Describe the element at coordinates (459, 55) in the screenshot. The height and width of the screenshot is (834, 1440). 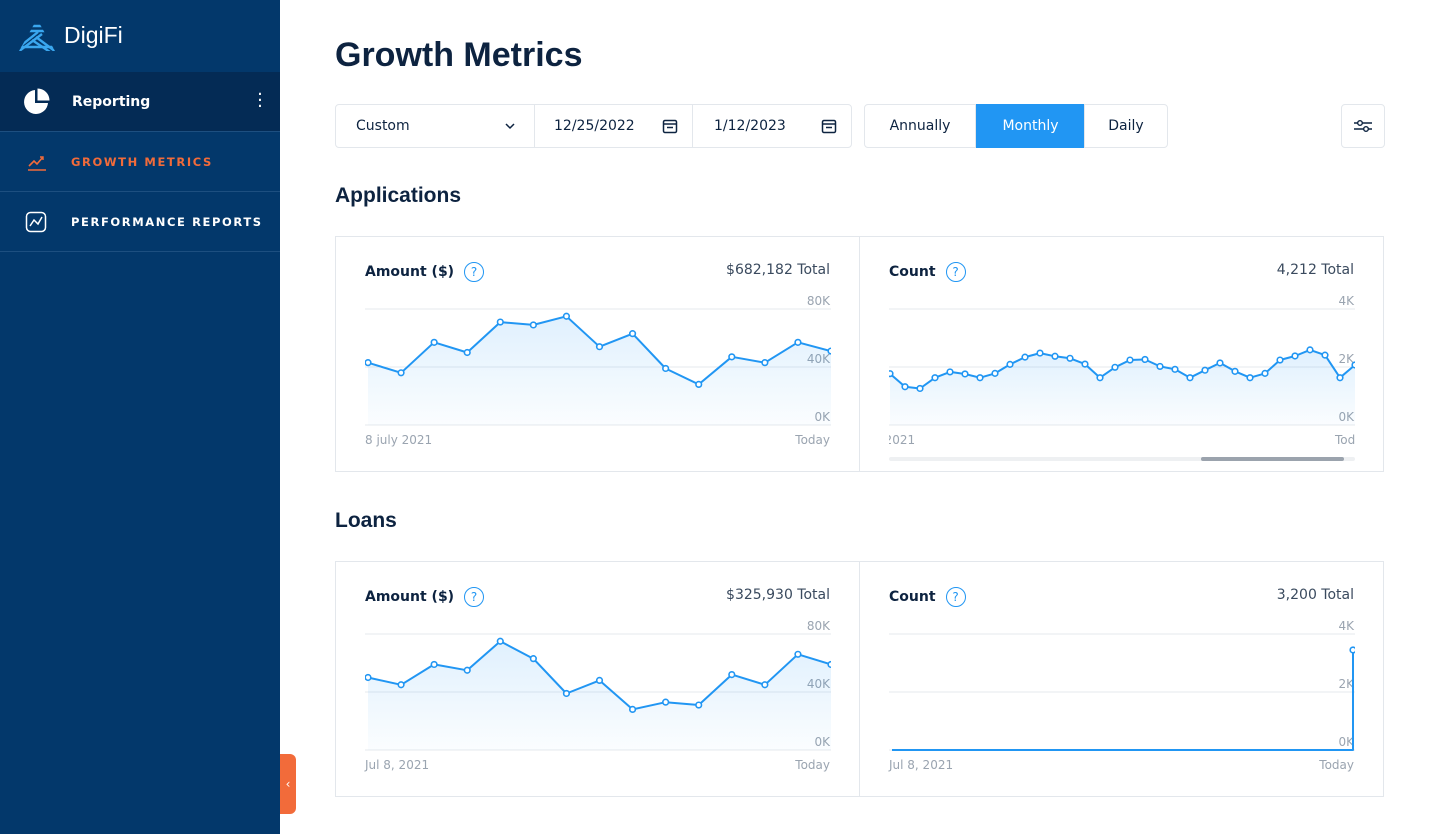
I see `page-title: Growth Metrics` at that location.